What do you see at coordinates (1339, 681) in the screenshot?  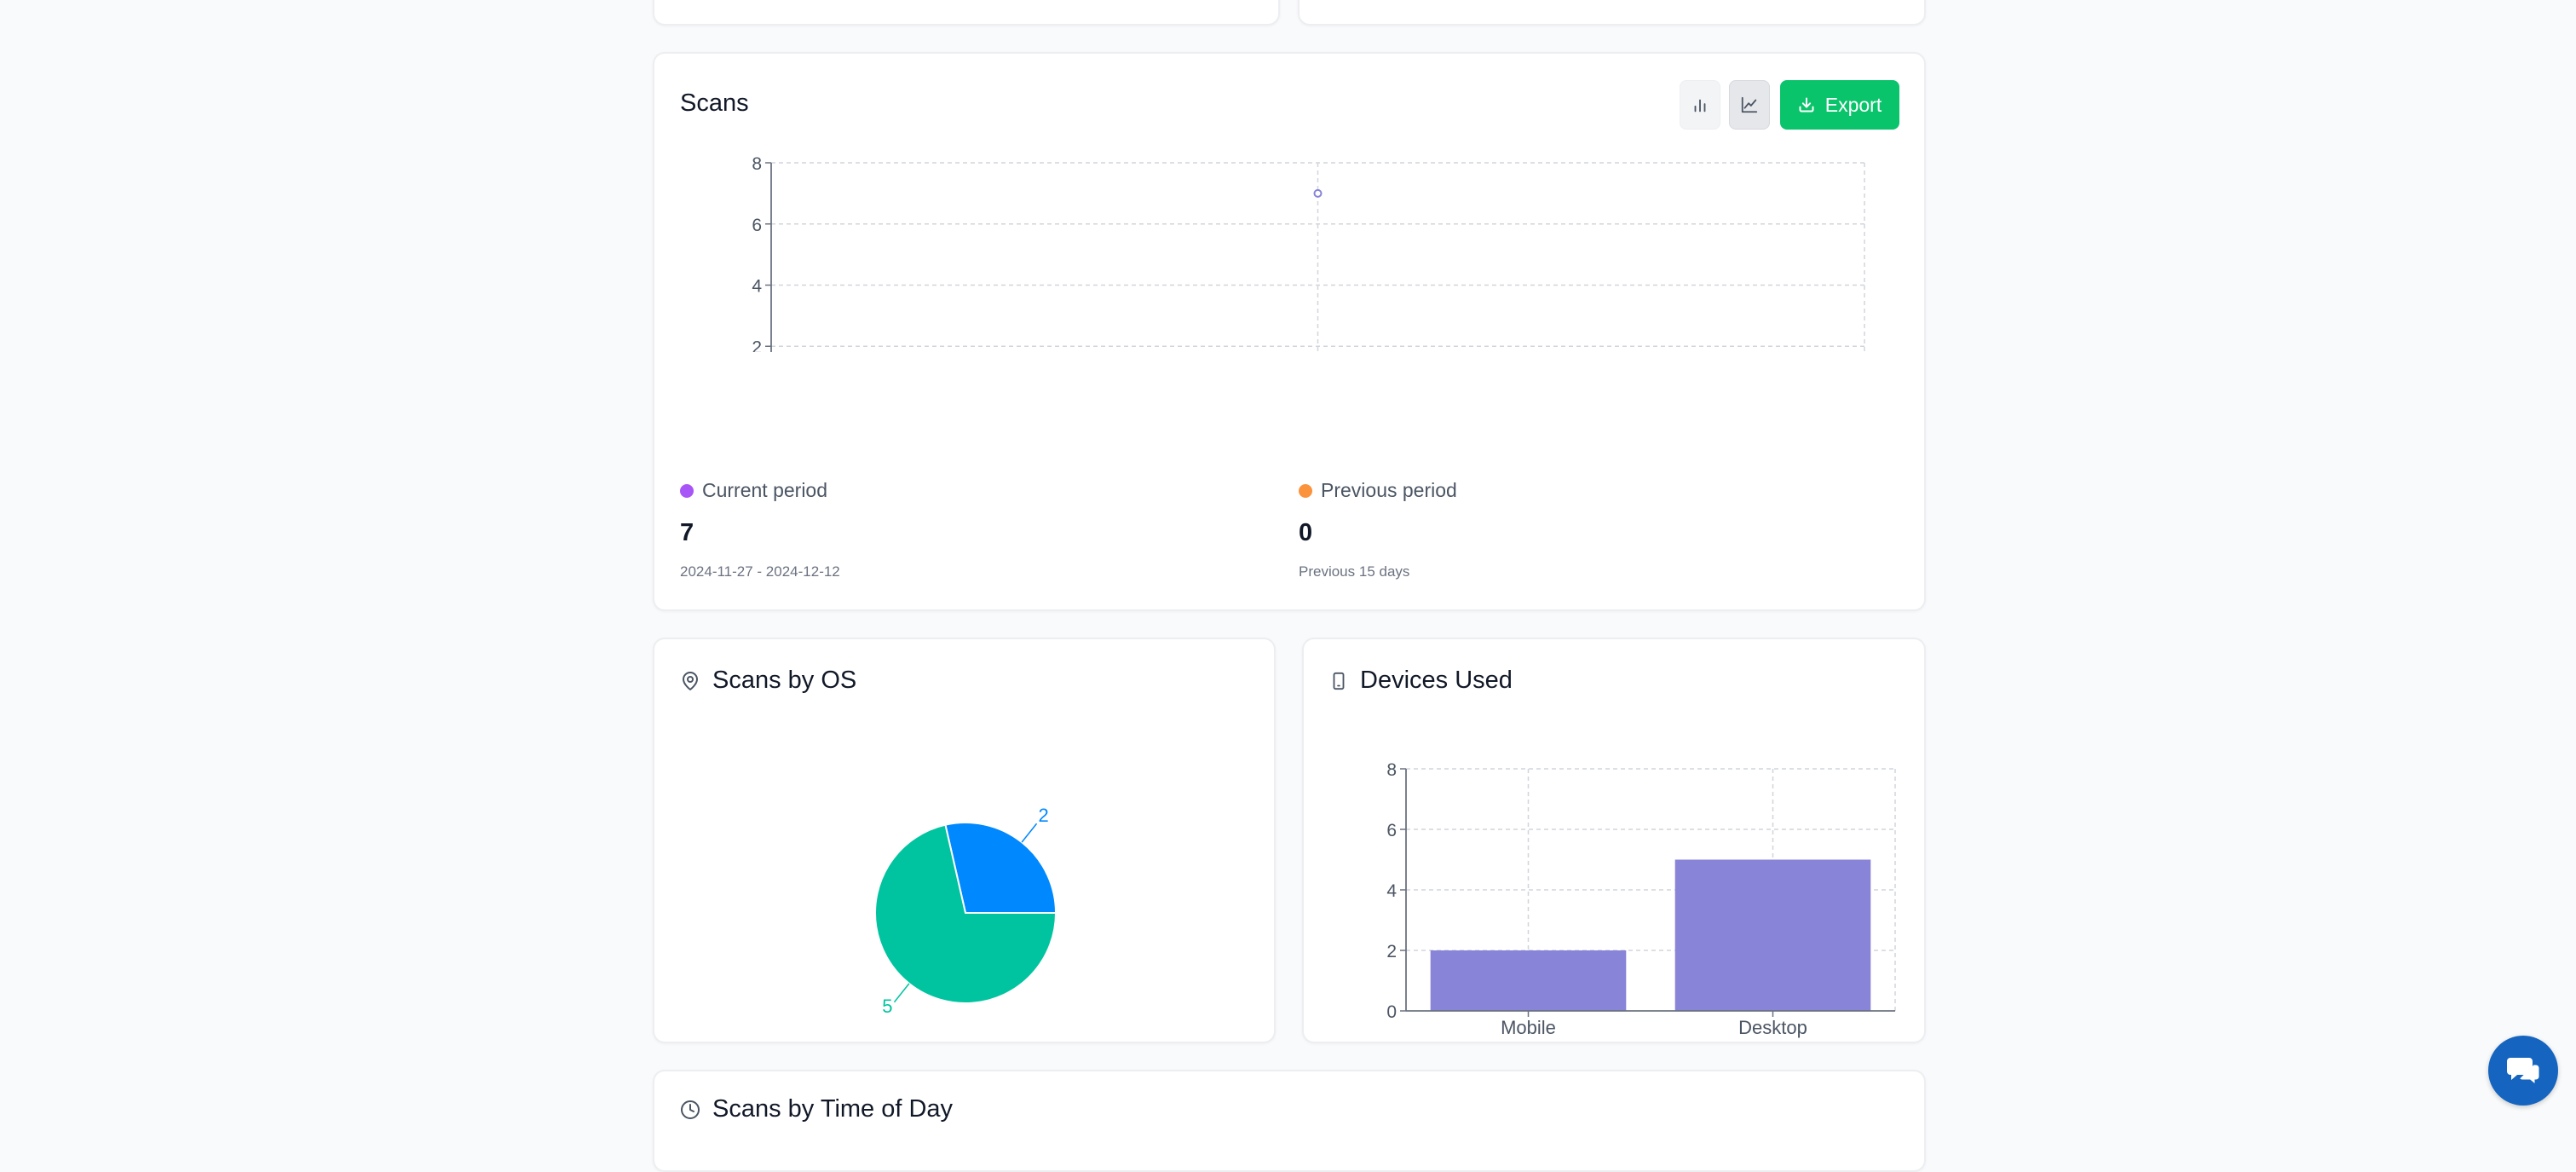 I see `smartphone-icon` at bounding box center [1339, 681].